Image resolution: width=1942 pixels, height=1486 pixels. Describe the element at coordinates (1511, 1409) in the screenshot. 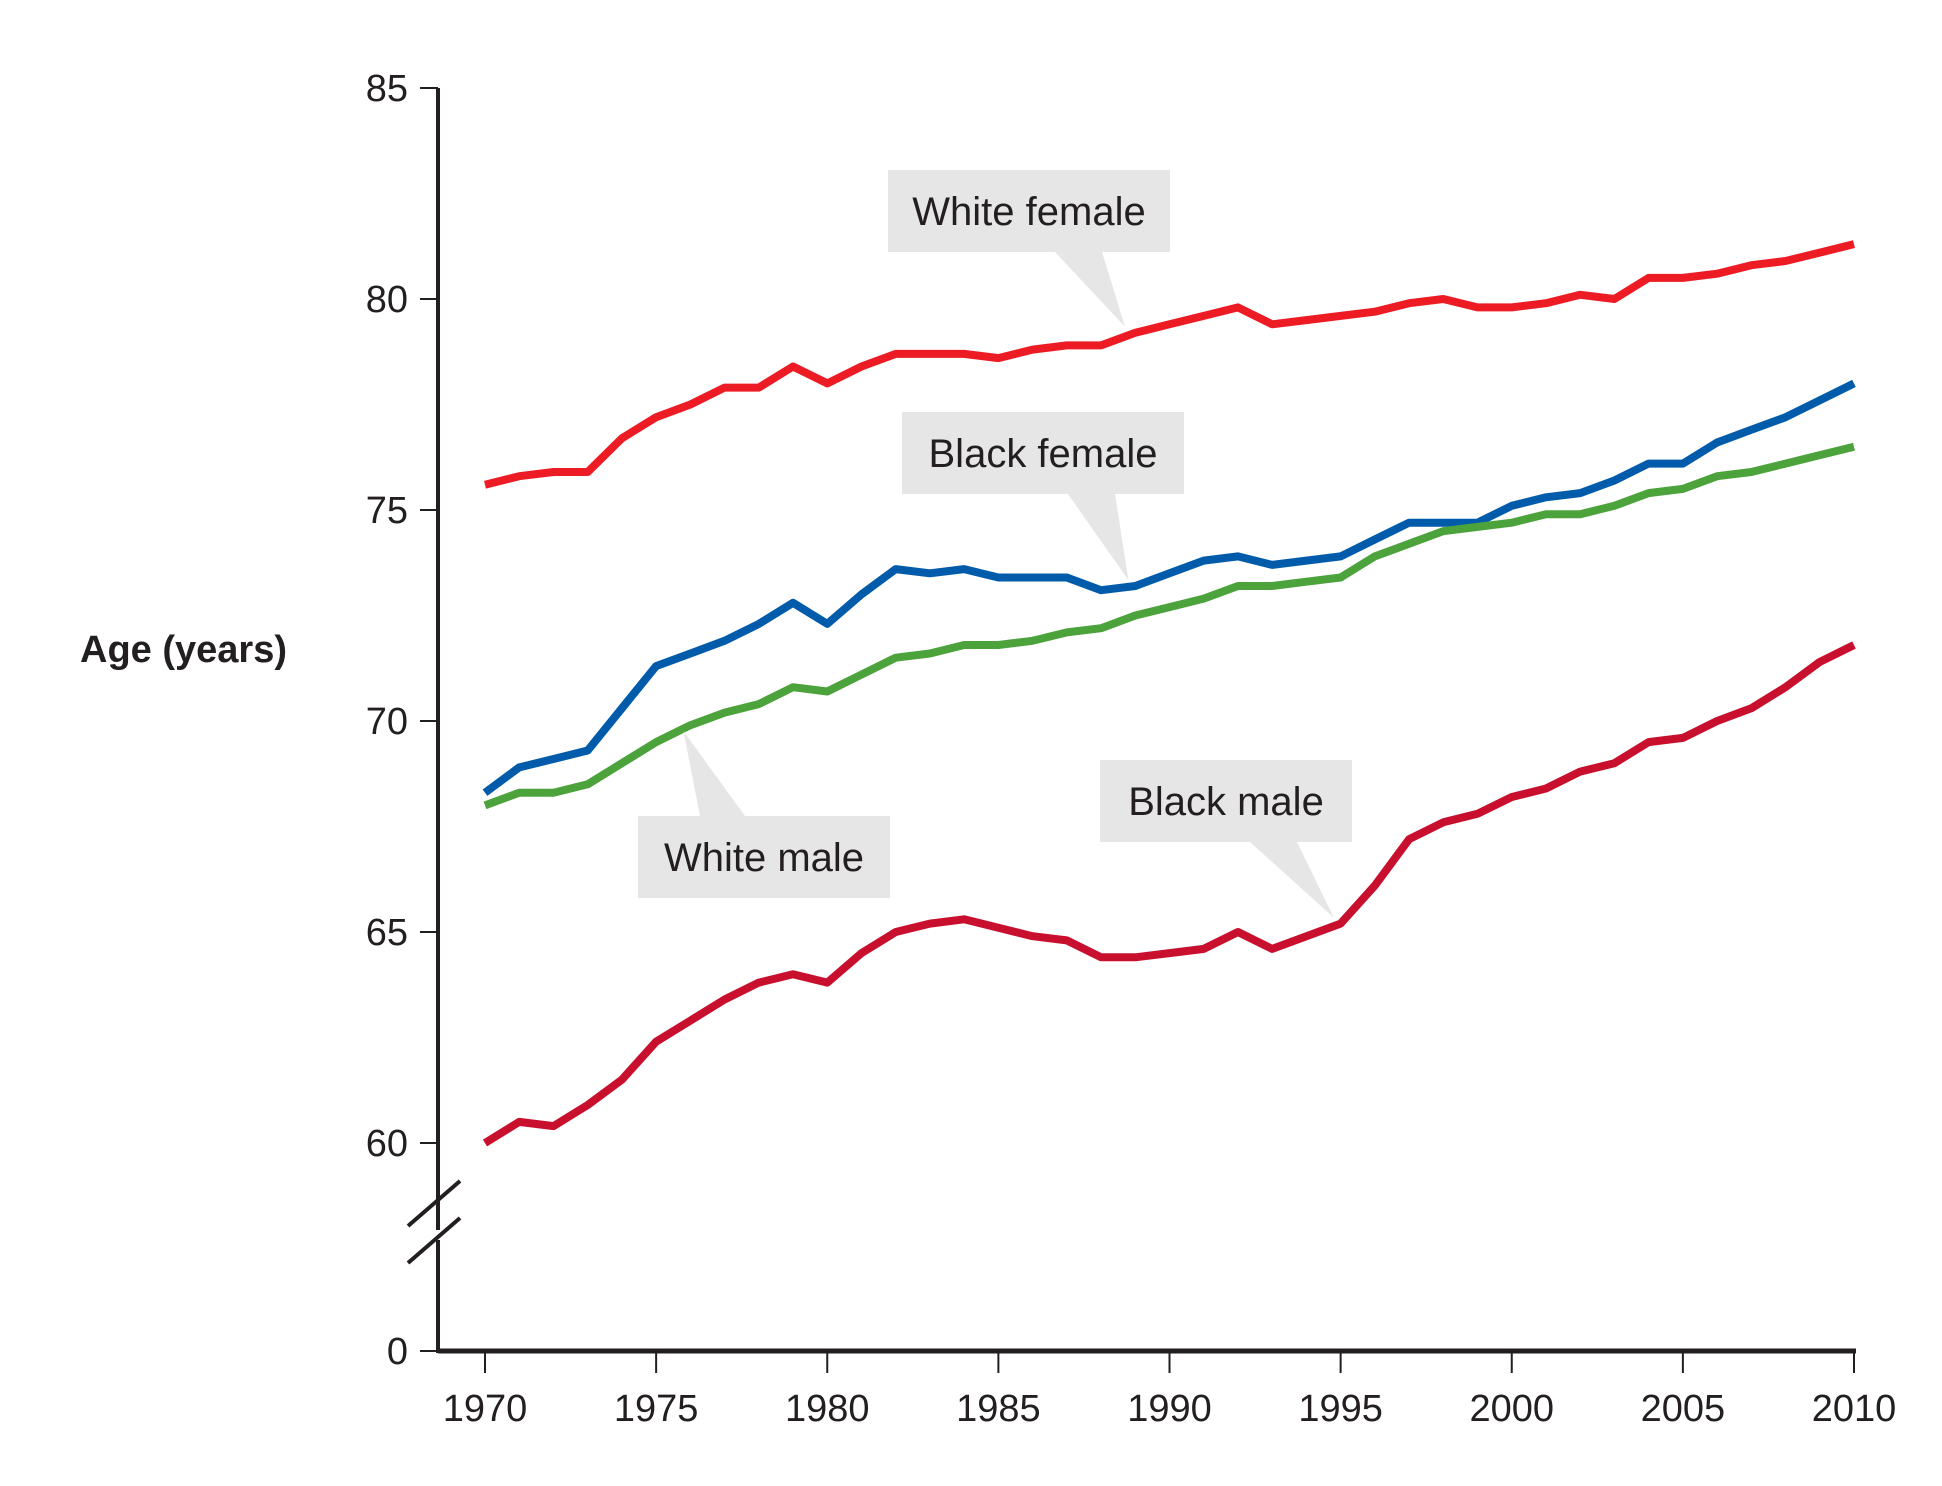

I see `x-tick-label: 2000` at that location.